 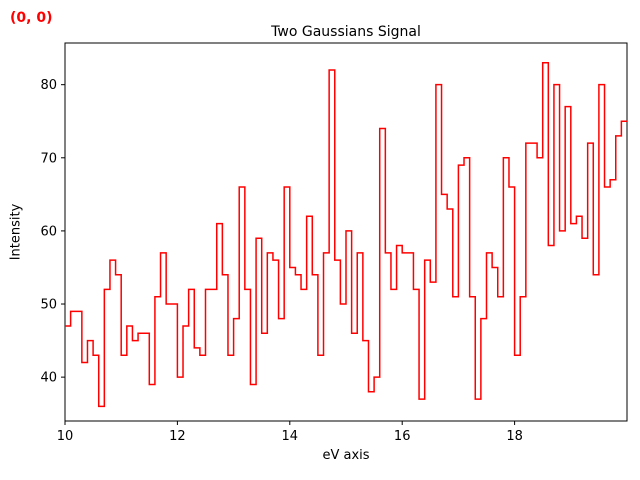 I want to click on x-tick-label: 10, so click(x=65, y=436).